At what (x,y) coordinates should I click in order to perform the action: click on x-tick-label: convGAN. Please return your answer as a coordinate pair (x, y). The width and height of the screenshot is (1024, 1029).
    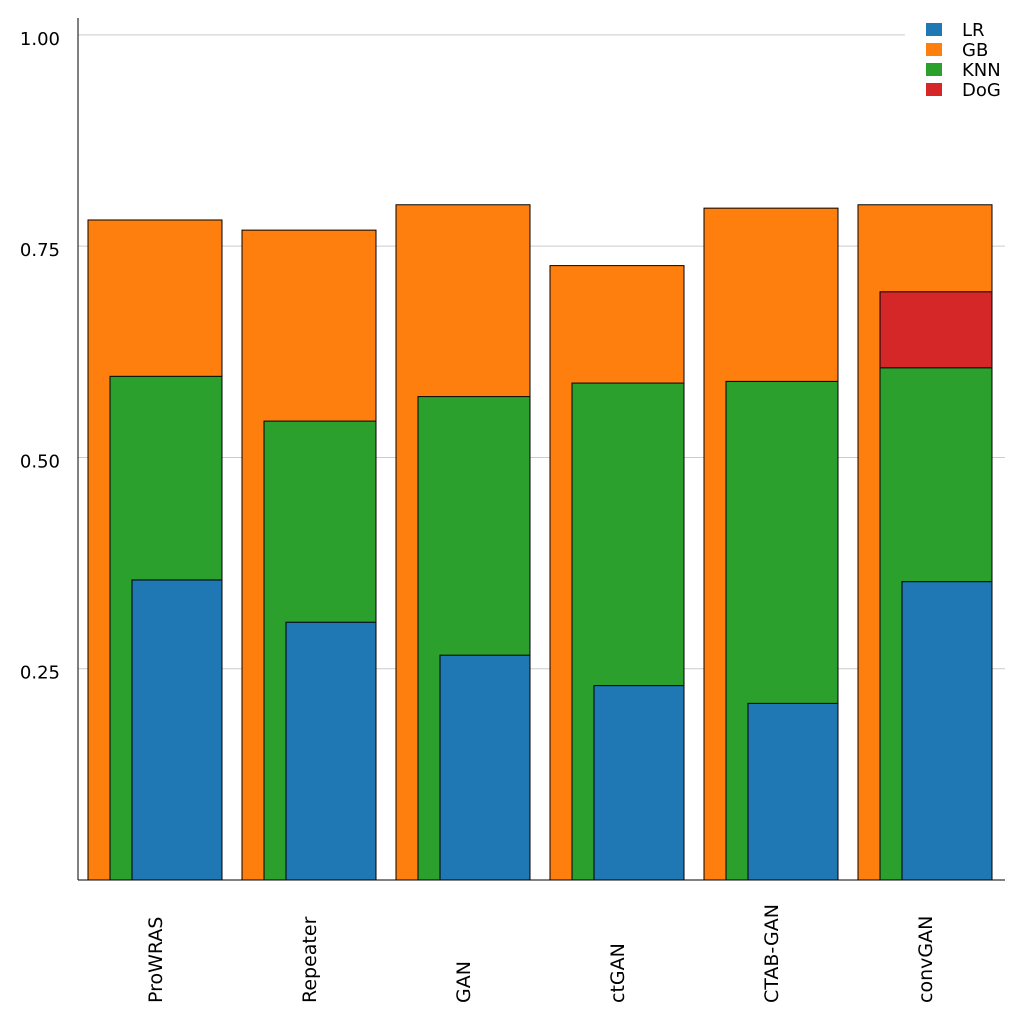
    Looking at the image, I should click on (926, 959).